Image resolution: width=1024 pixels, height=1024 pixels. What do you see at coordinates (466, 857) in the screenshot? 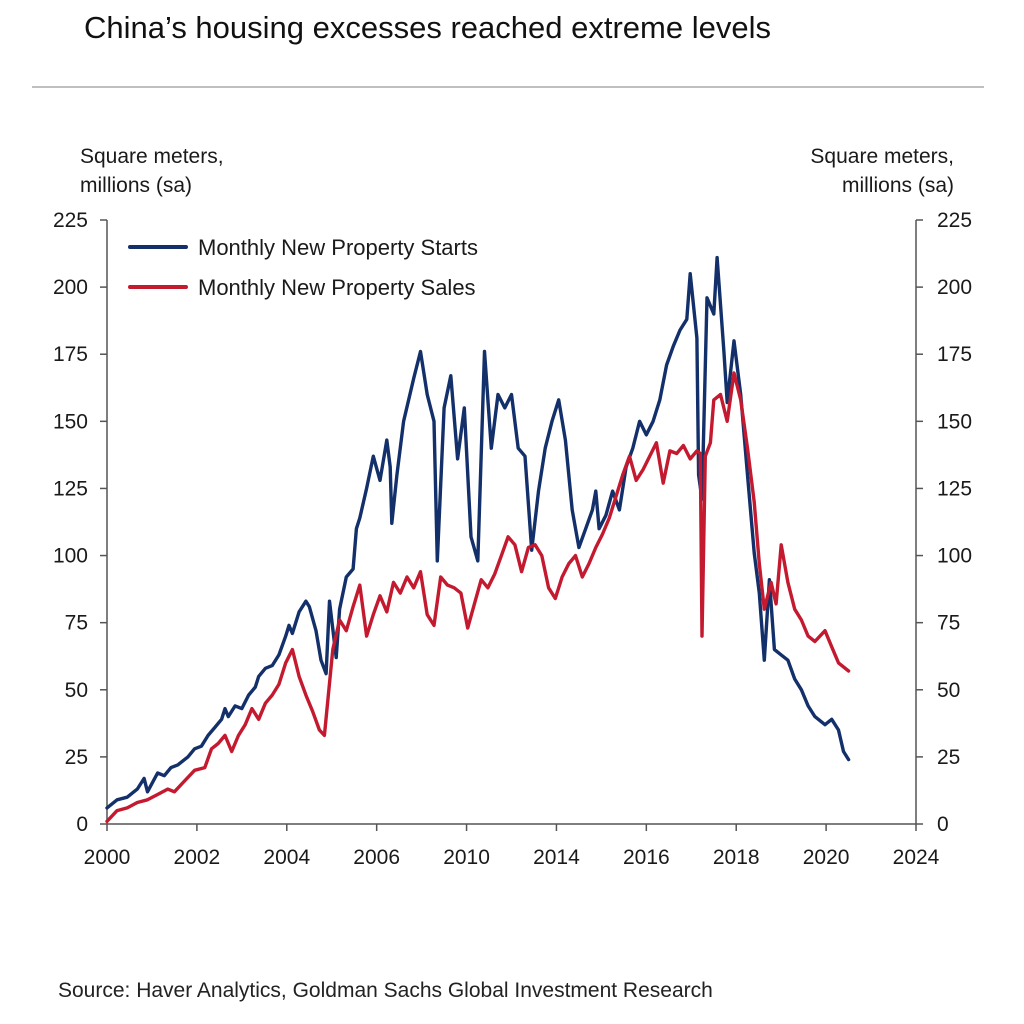
I see `x-tick-label: 2010` at bounding box center [466, 857].